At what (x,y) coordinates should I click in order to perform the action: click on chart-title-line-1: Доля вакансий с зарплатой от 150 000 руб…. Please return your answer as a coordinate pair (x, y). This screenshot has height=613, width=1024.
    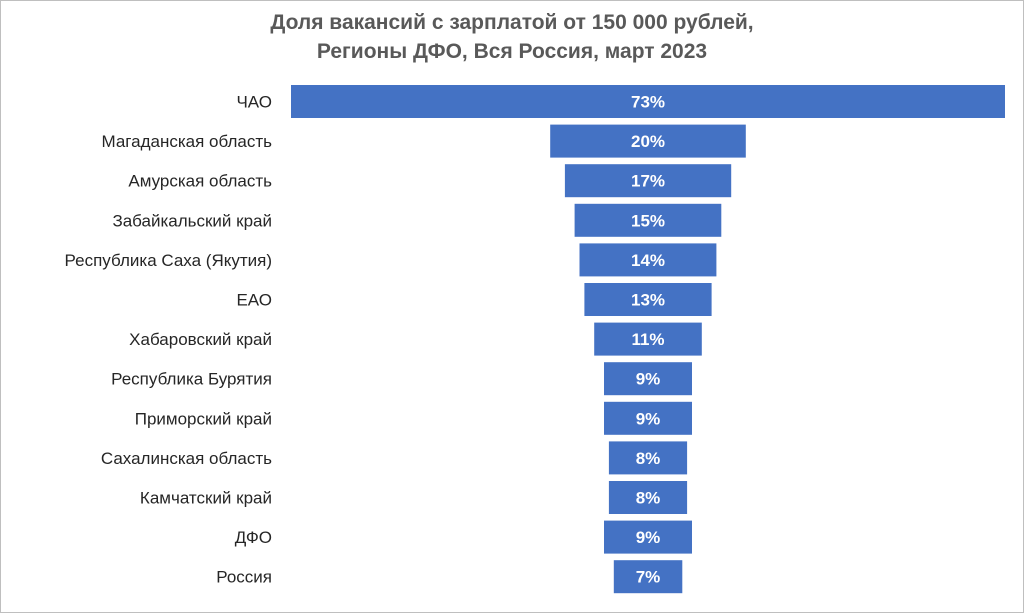
    Looking at the image, I should click on (512, 22).